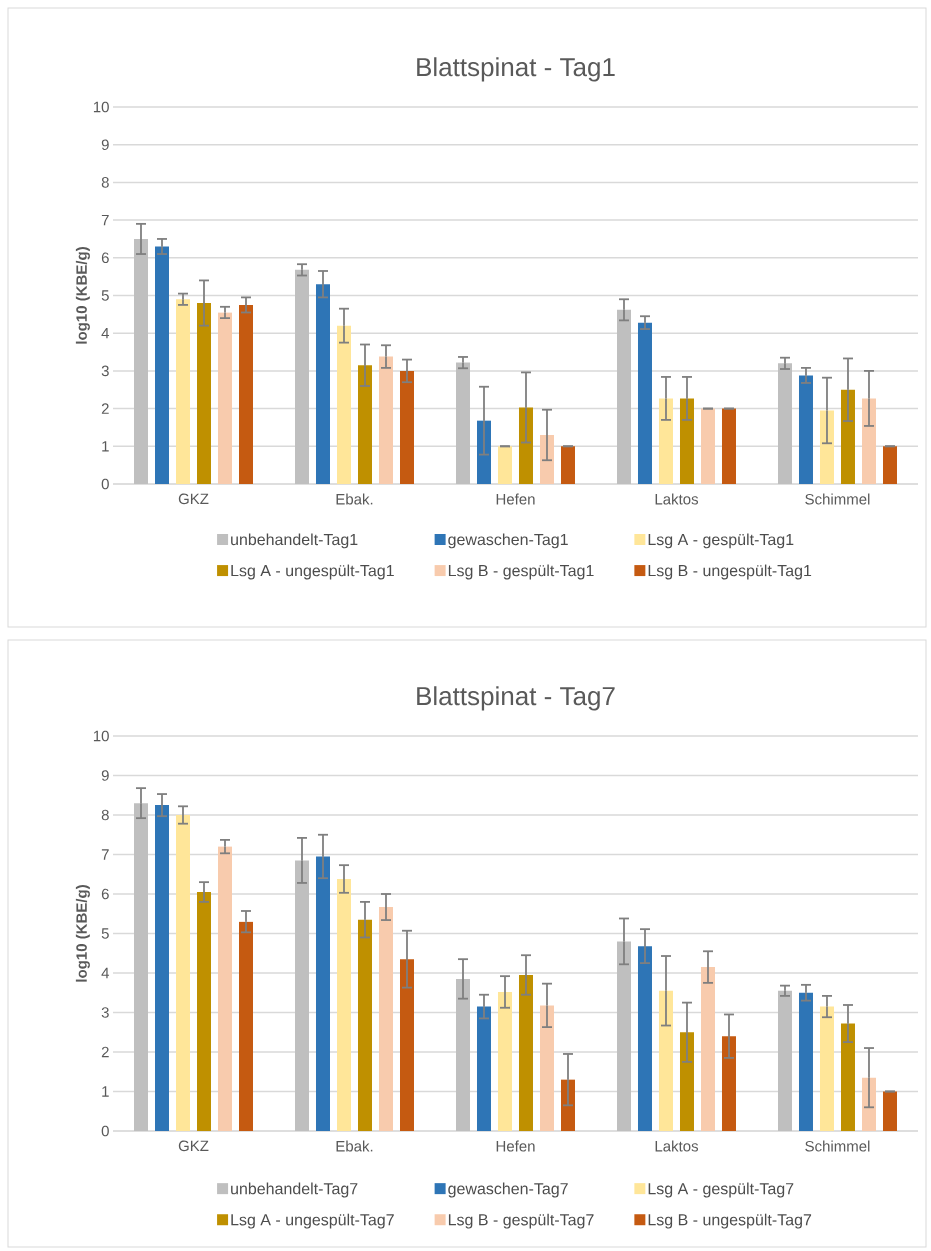 This screenshot has width=931, height=1251. Describe the element at coordinates (515, 1146) in the screenshot. I see `x-tick-label: Hefen` at that location.